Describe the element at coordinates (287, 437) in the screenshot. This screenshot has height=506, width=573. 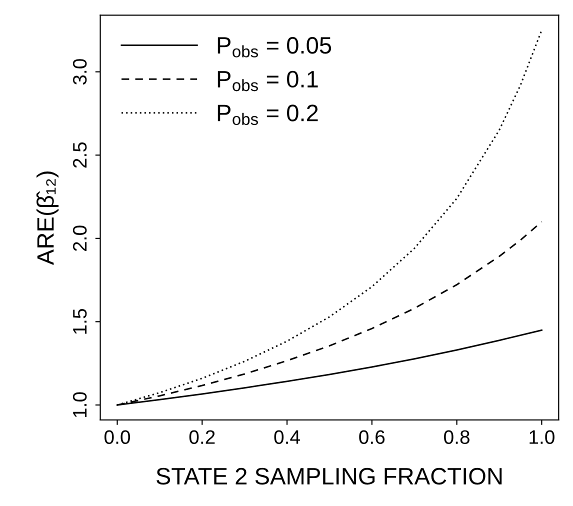
I see `x-tick-label: 0.4` at that location.